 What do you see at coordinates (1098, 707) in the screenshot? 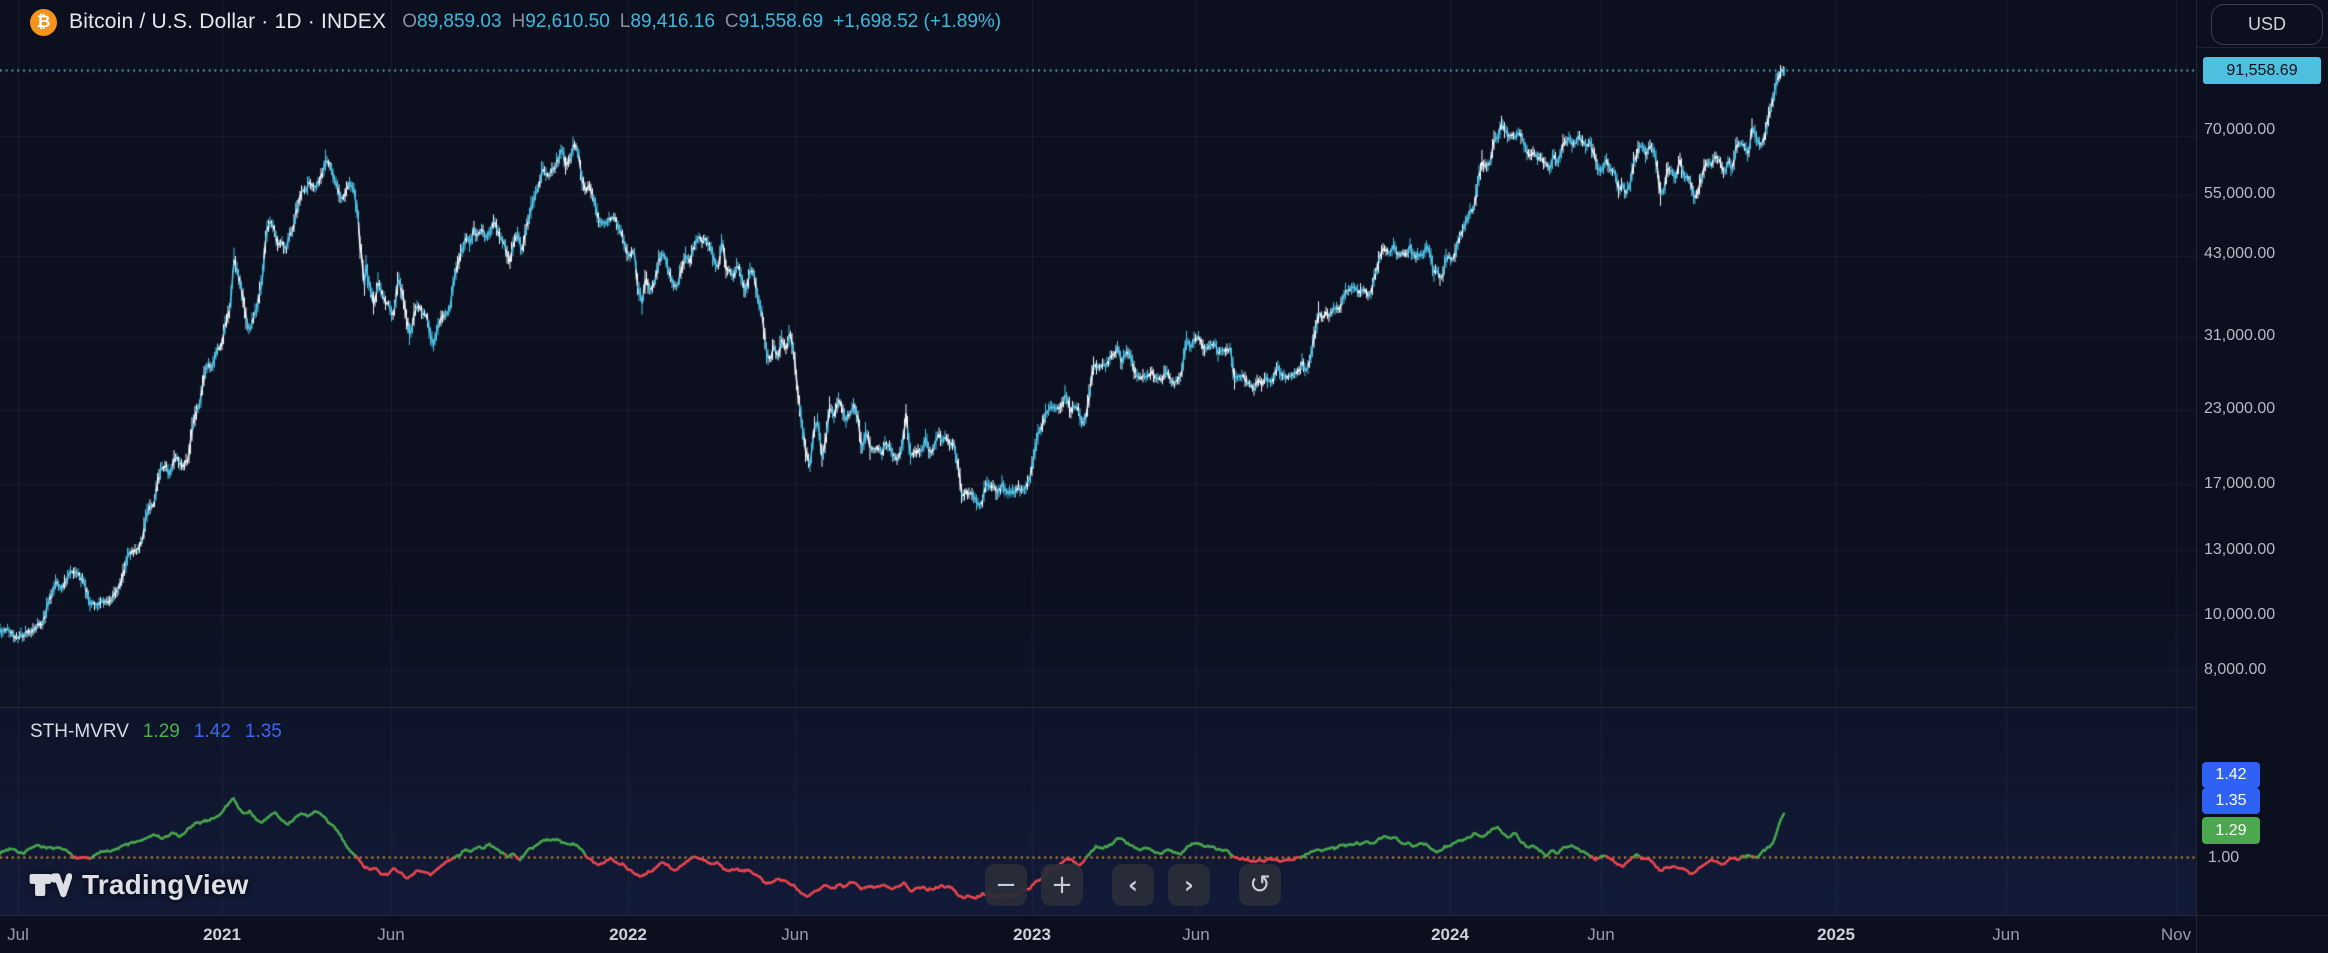
I see `pane-divider` at bounding box center [1098, 707].